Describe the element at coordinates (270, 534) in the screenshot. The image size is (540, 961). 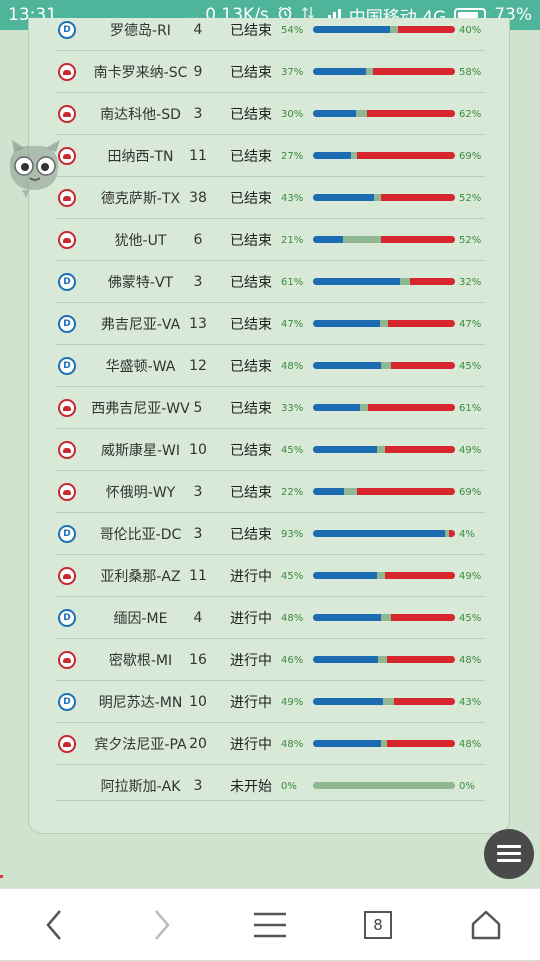
I see `state-row: 哥伦比亚-DC 3 已结束 93% 4%` at that location.